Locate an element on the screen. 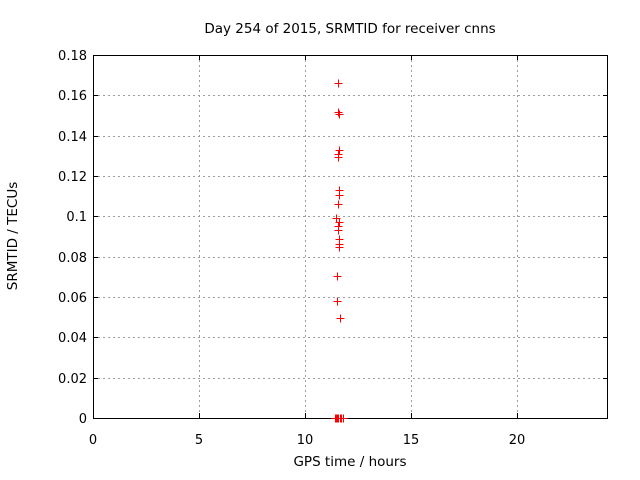  y-tick-label: 0.1 is located at coordinates (76, 217).